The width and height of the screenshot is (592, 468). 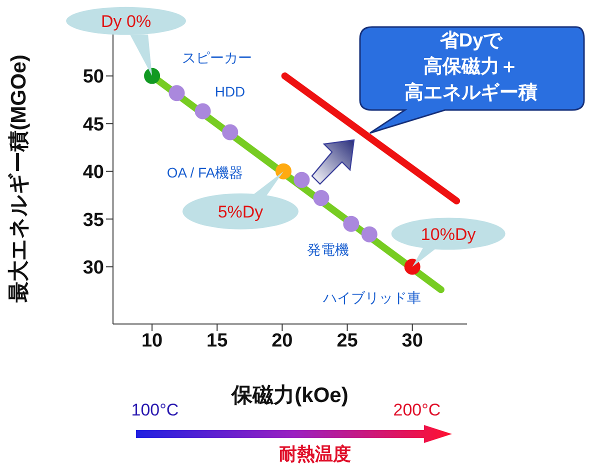 I want to click on x-tick-label: 20, so click(x=282, y=341).